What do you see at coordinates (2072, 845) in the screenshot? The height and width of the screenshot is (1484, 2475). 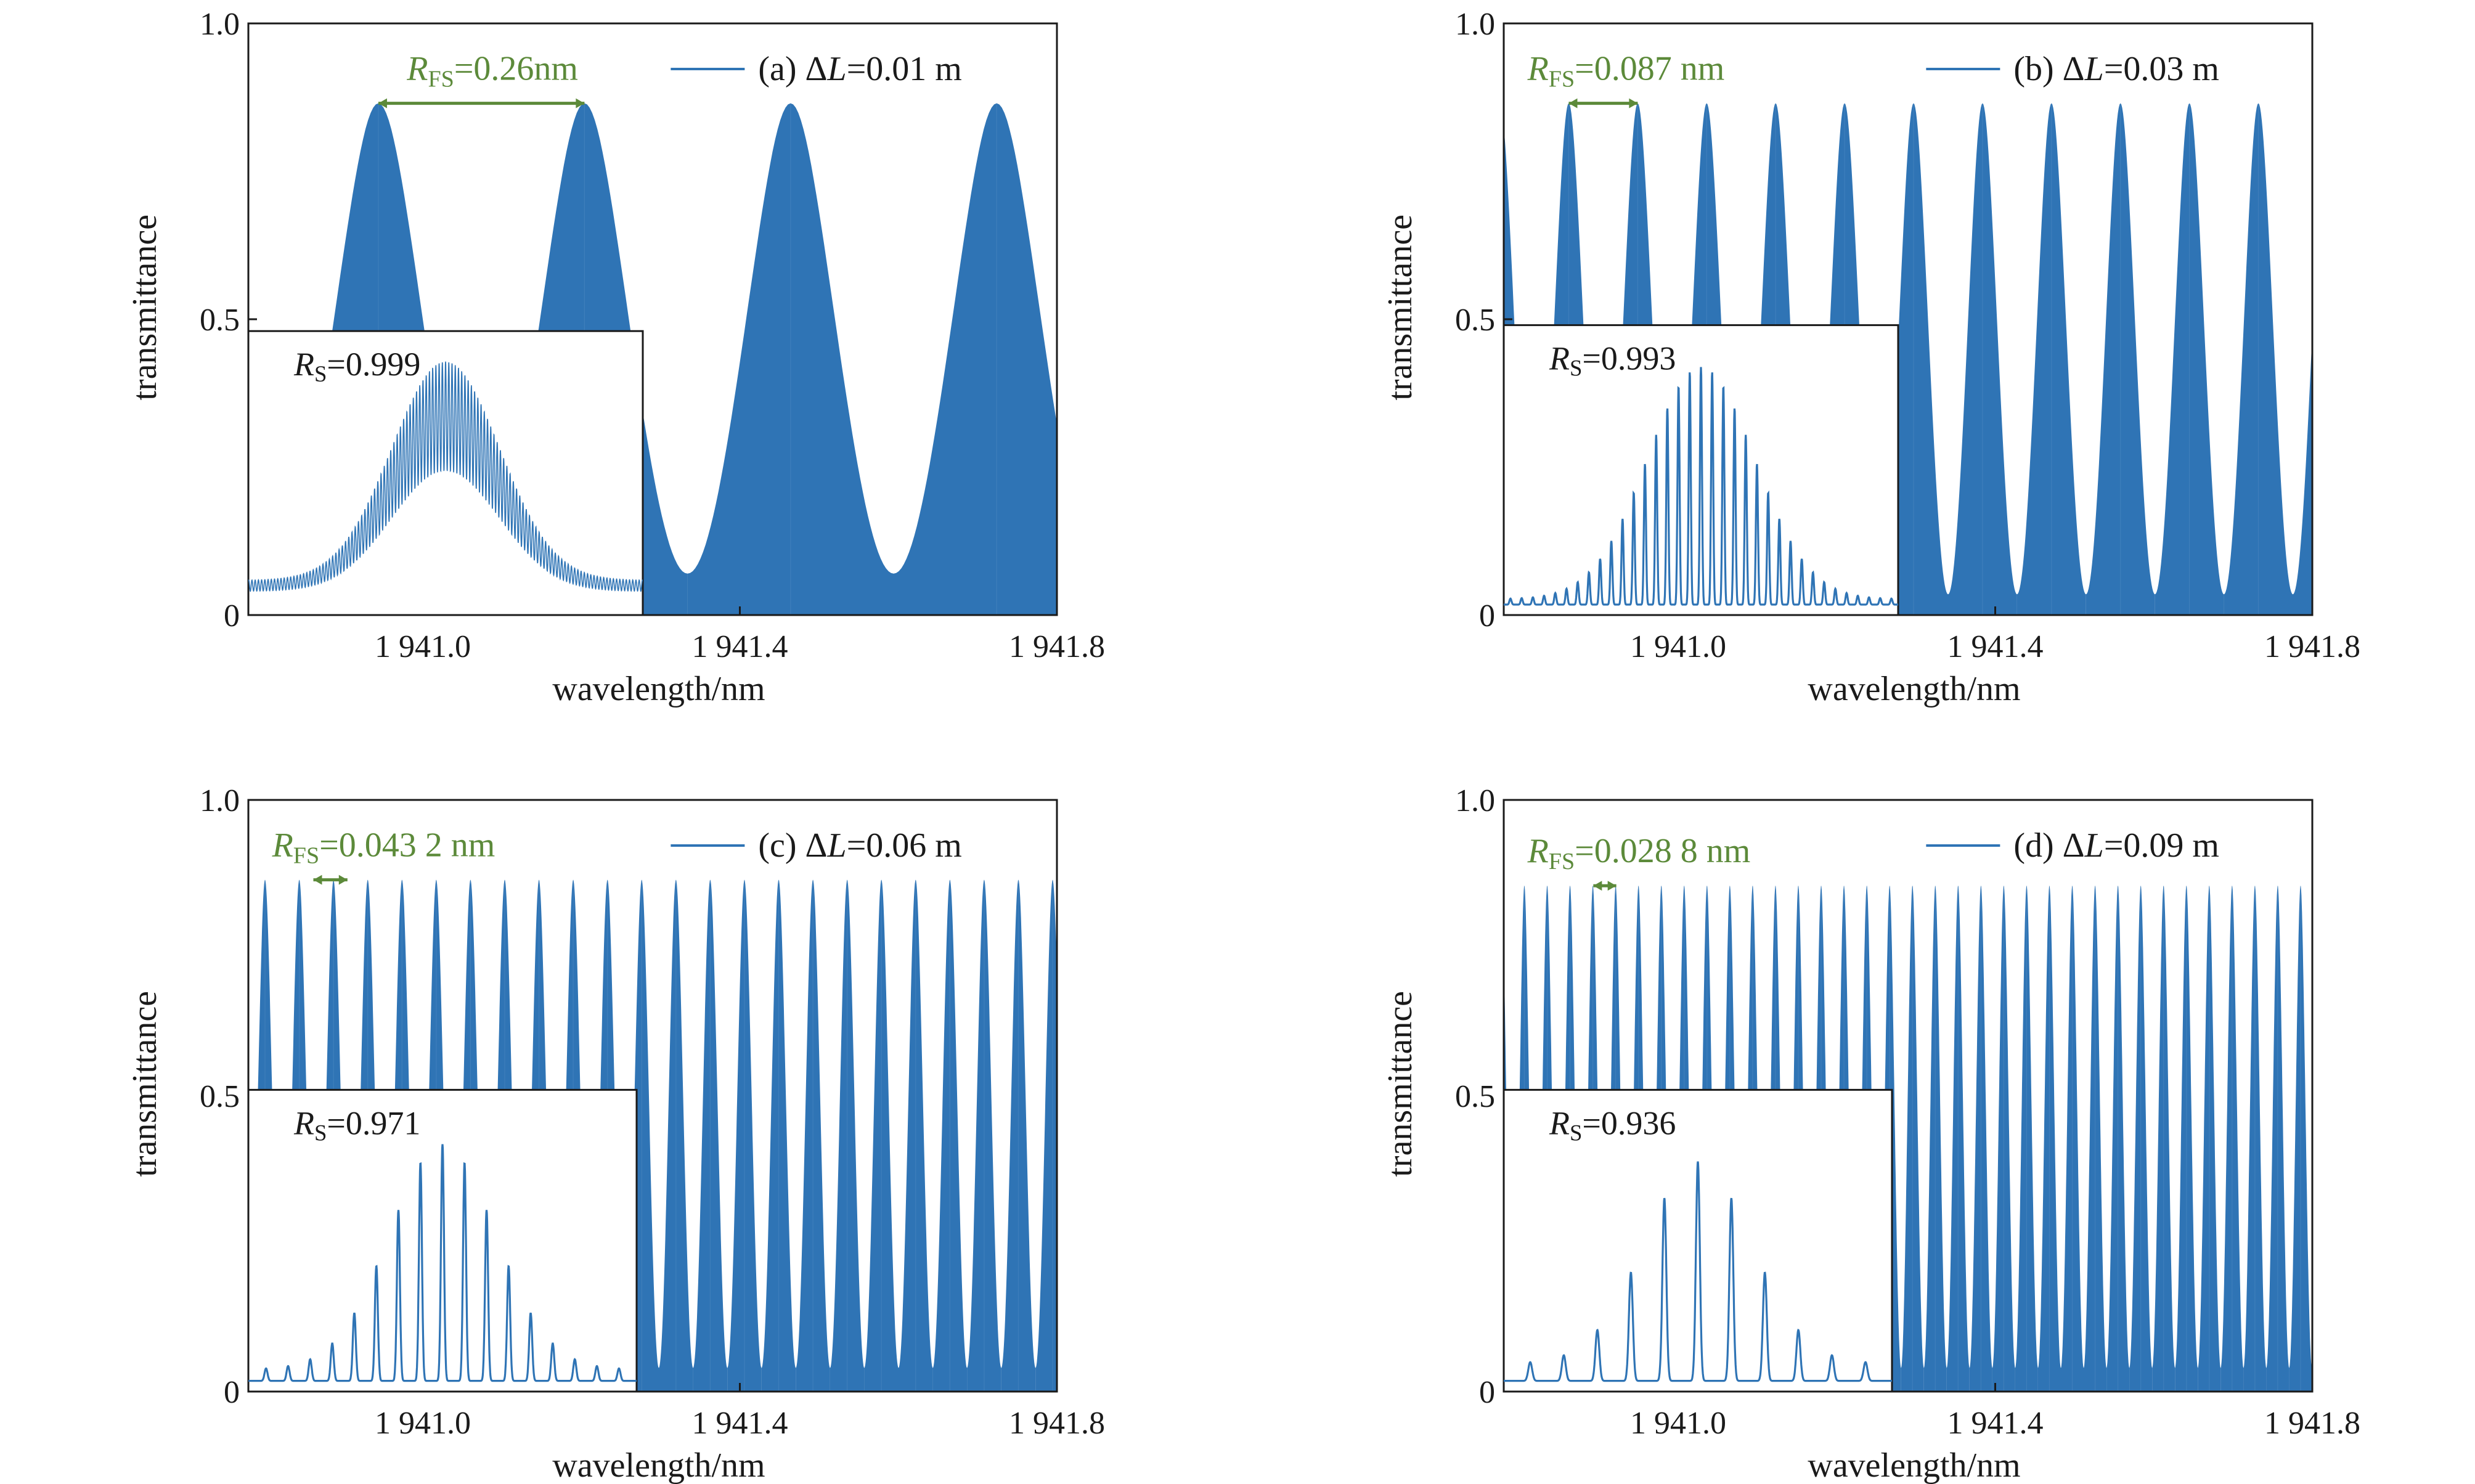 I see `legend: (d) ΔL=0.09 m` at bounding box center [2072, 845].